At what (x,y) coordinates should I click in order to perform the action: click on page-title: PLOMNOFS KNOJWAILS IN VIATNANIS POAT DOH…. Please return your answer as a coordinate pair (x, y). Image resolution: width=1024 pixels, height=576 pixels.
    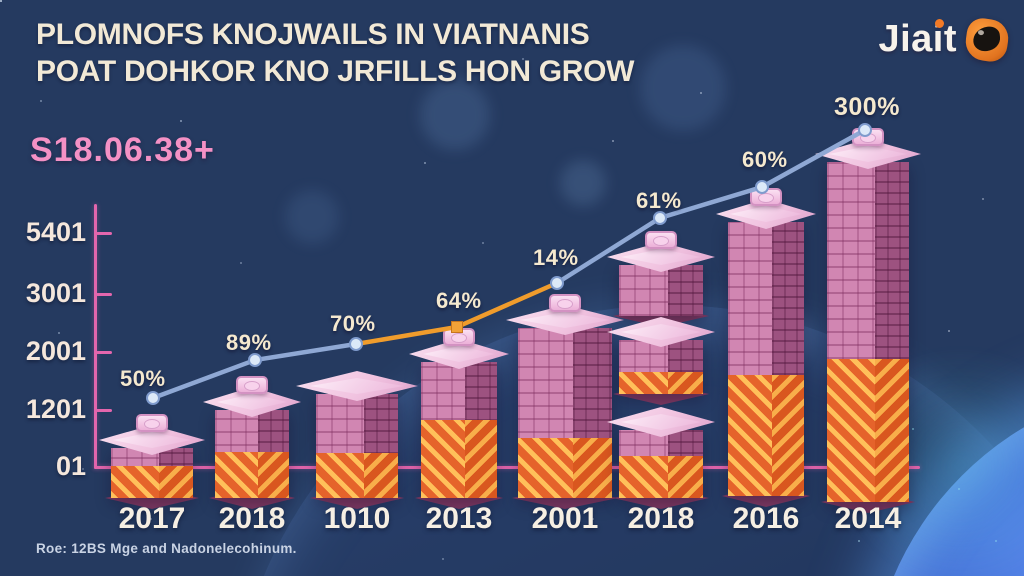
    Looking at the image, I should click on (335, 53).